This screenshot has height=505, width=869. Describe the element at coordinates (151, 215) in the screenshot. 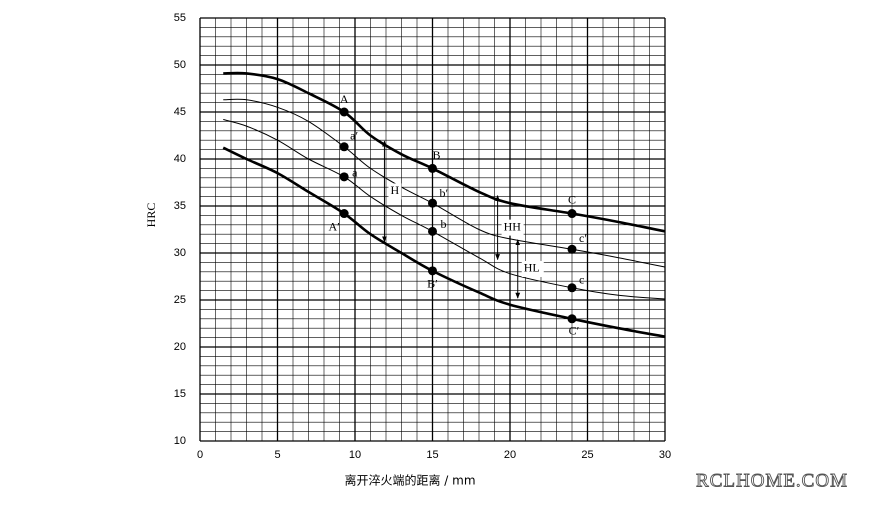

I see `y-axis-title: HRC` at that location.